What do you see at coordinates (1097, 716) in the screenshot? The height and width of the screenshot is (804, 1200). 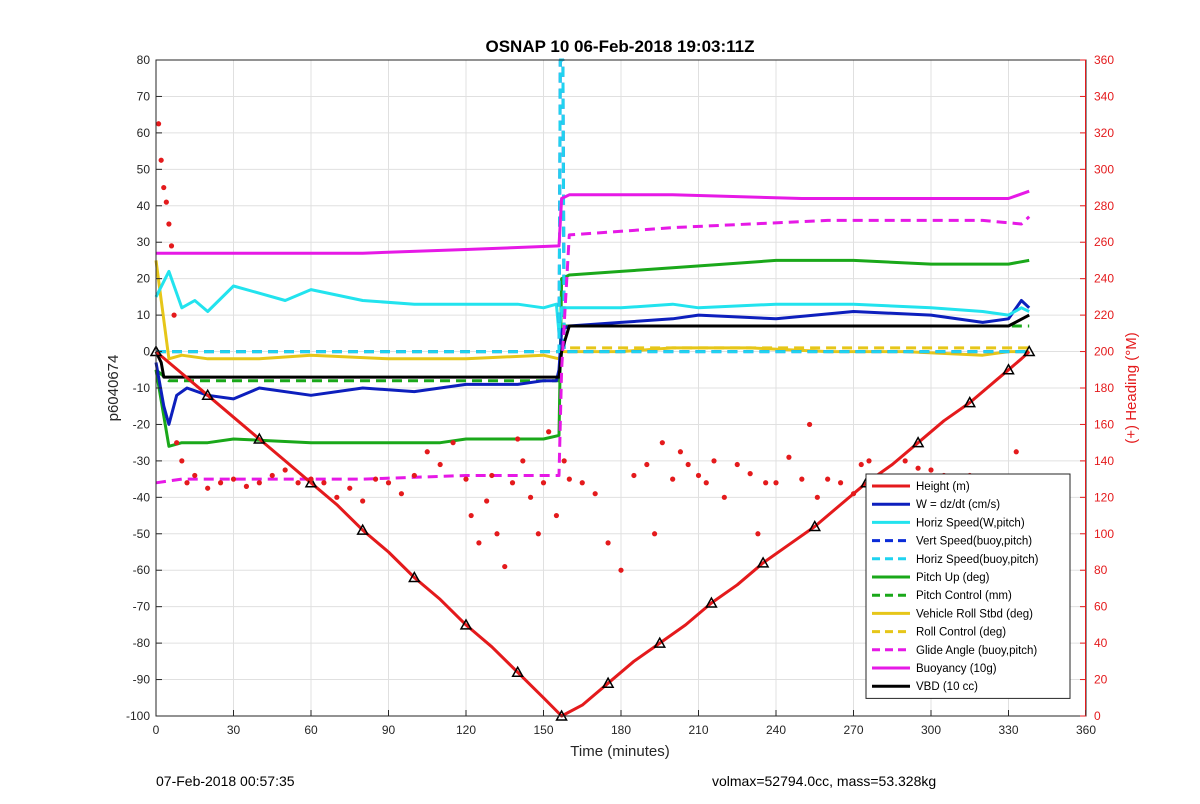 I see `y2-tick-label: 0` at bounding box center [1097, 716].